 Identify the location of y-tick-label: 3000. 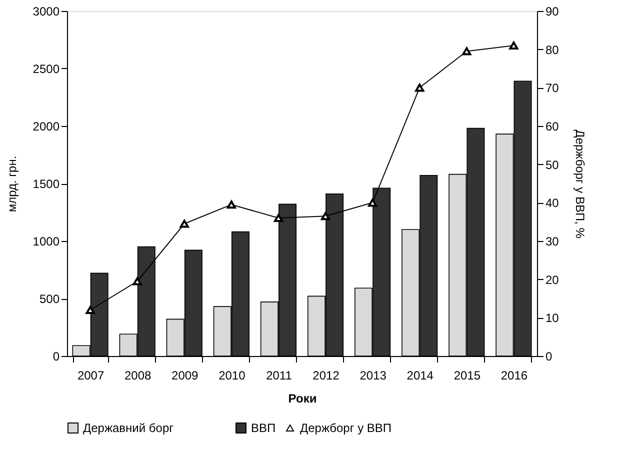
(46, 11).